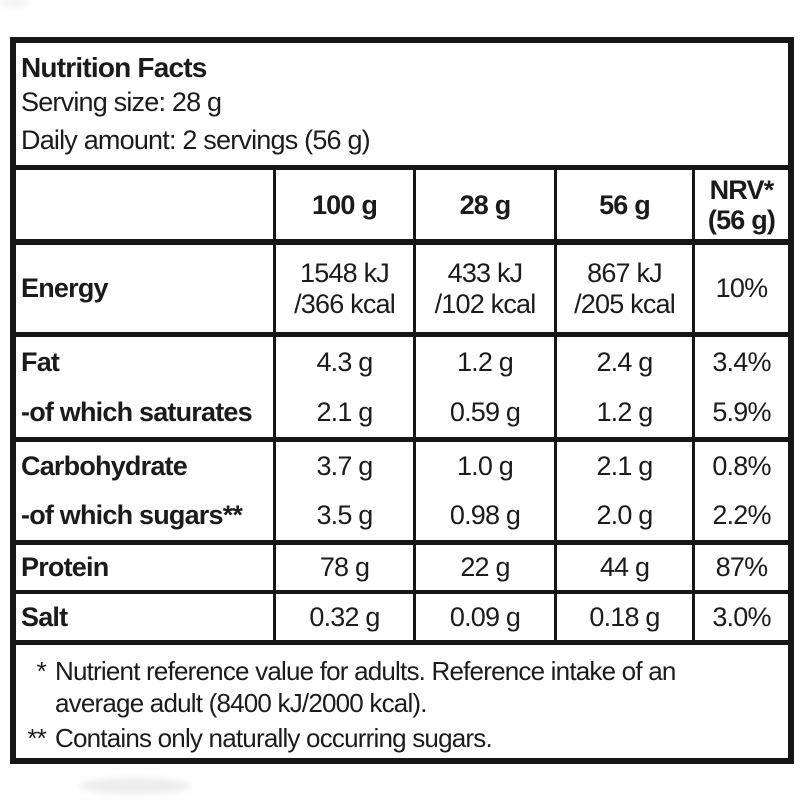 The width and height of the screenshot is (800, 800). I want to click on value-nrv: 5.9%, so click(740, 412).